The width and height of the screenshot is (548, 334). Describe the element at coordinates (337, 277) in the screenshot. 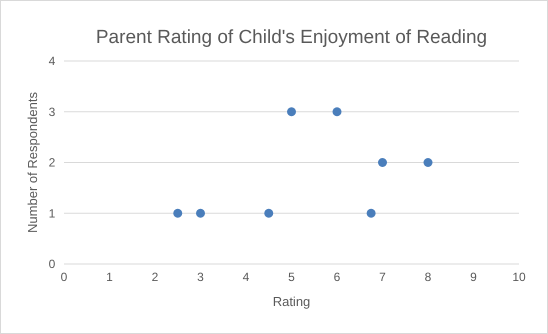

I see `x-tick-label: 6` at that location.